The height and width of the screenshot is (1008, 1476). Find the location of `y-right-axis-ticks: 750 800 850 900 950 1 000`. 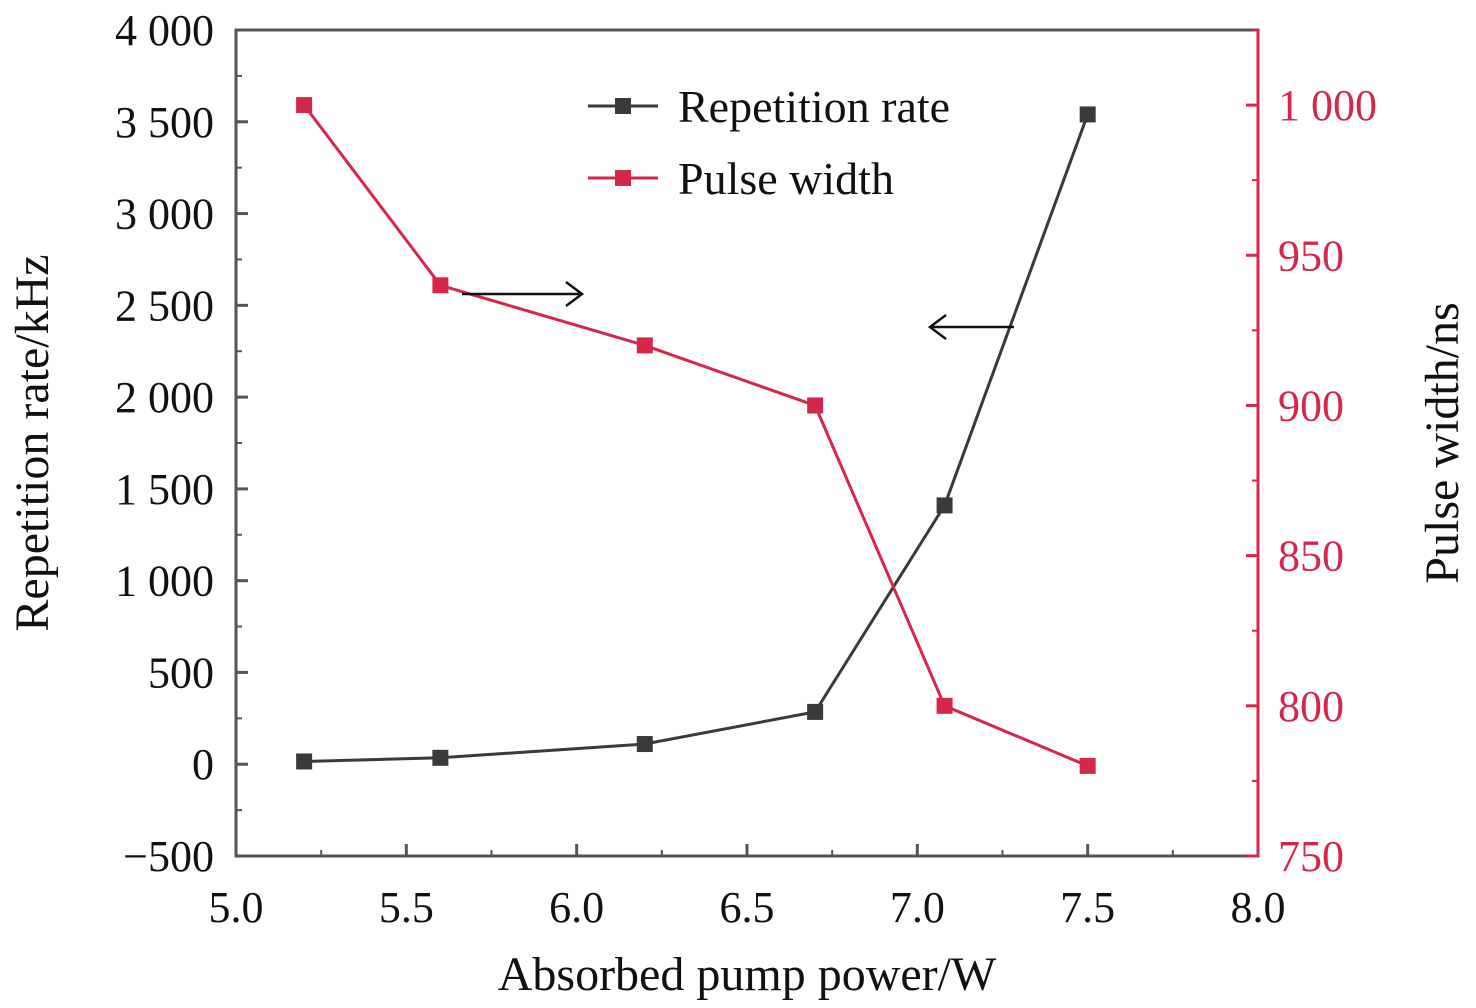

y-right-axis-ticks: 750 800 850 900 950 1 000 is located at coordinates (1311, 455).